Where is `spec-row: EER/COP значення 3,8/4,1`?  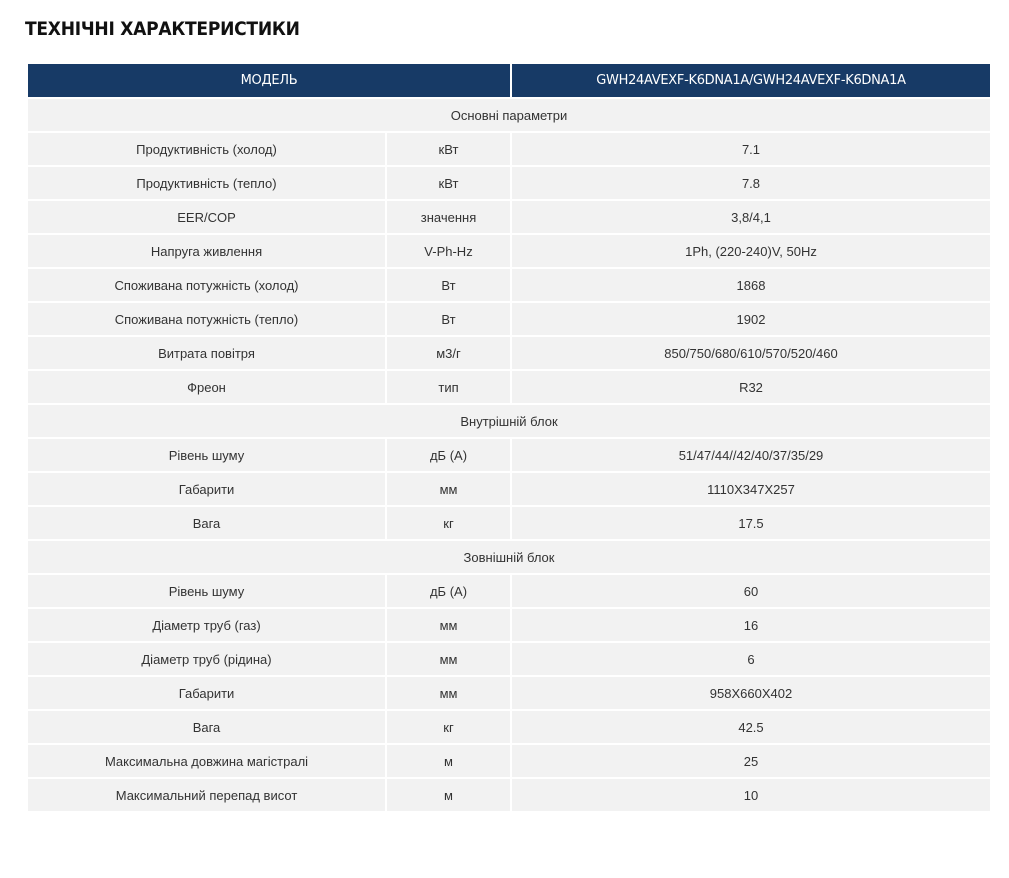 spec-row: EER/COP значення 3,8/4,1 is located at coordinates (509, 217).